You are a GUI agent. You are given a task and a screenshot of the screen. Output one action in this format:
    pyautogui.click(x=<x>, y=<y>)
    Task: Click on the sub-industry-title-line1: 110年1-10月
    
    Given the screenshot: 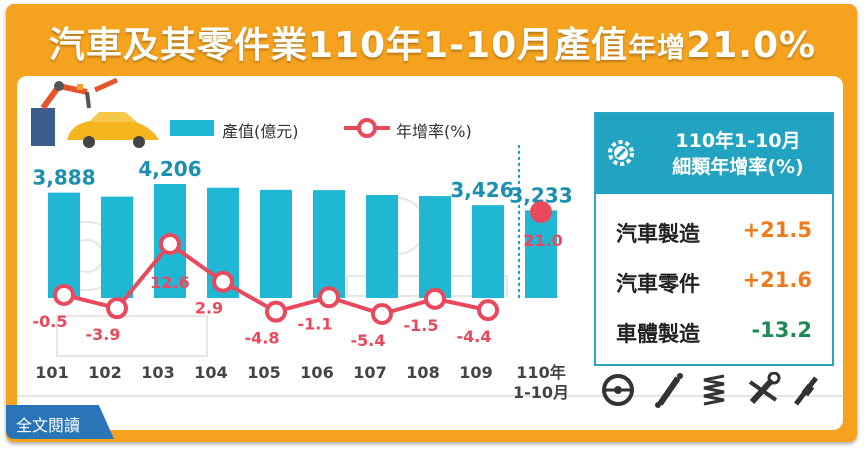 What is the action you would take?
    pyautogui.click(x=738, y=141)
    